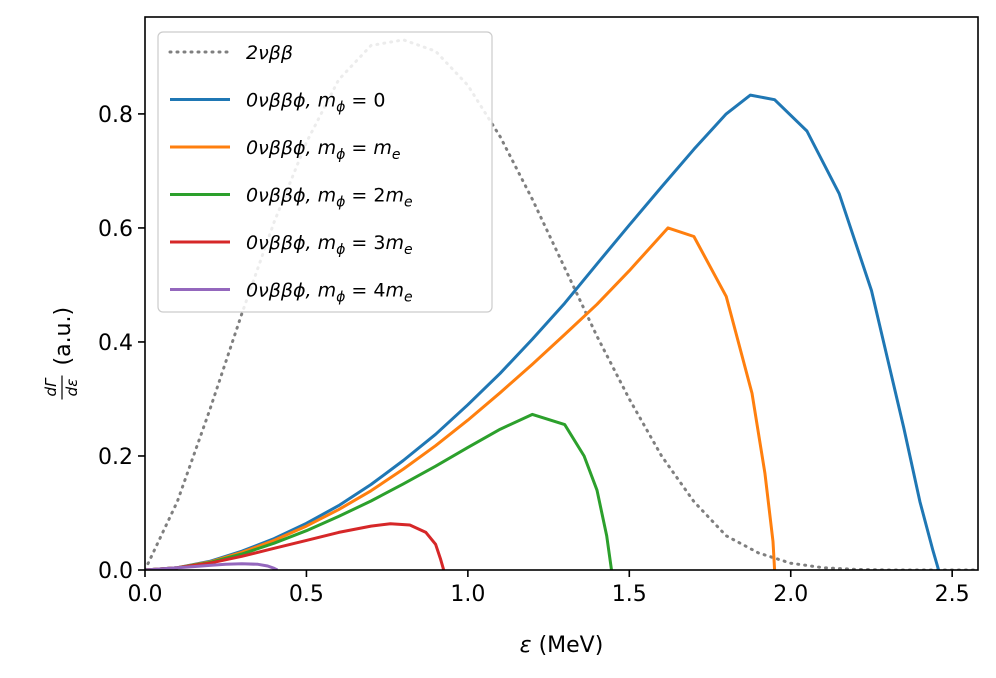 This screenshot has height=678, width=996. I want to click on y-tick-label: 0.0, so click(115, 571).